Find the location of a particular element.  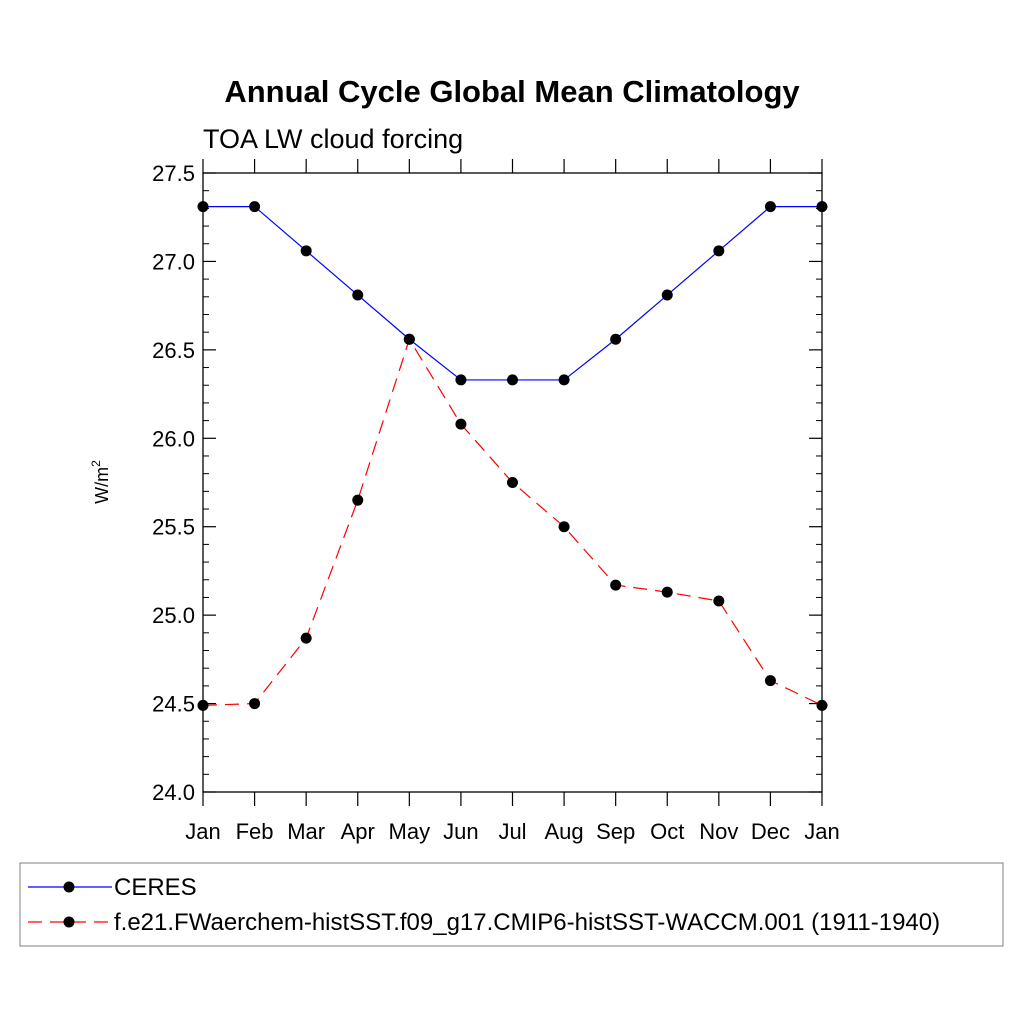

y-tick-label: 25.0 is located at coordinates (173, 615).